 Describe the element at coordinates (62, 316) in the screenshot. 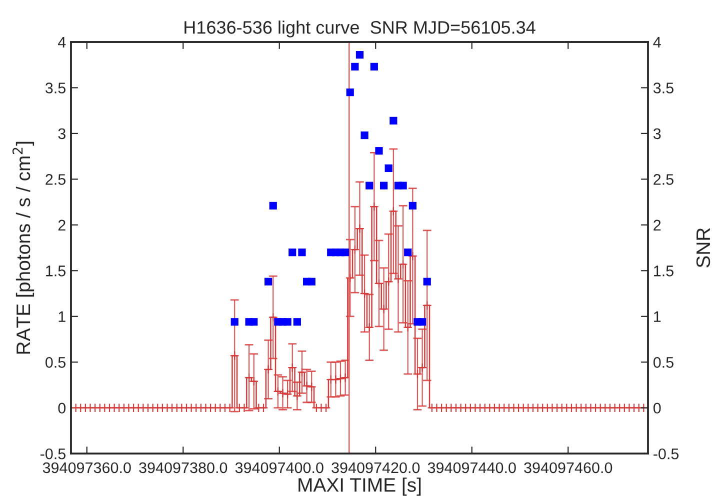

I see `y-tick-label: 1` at that location.